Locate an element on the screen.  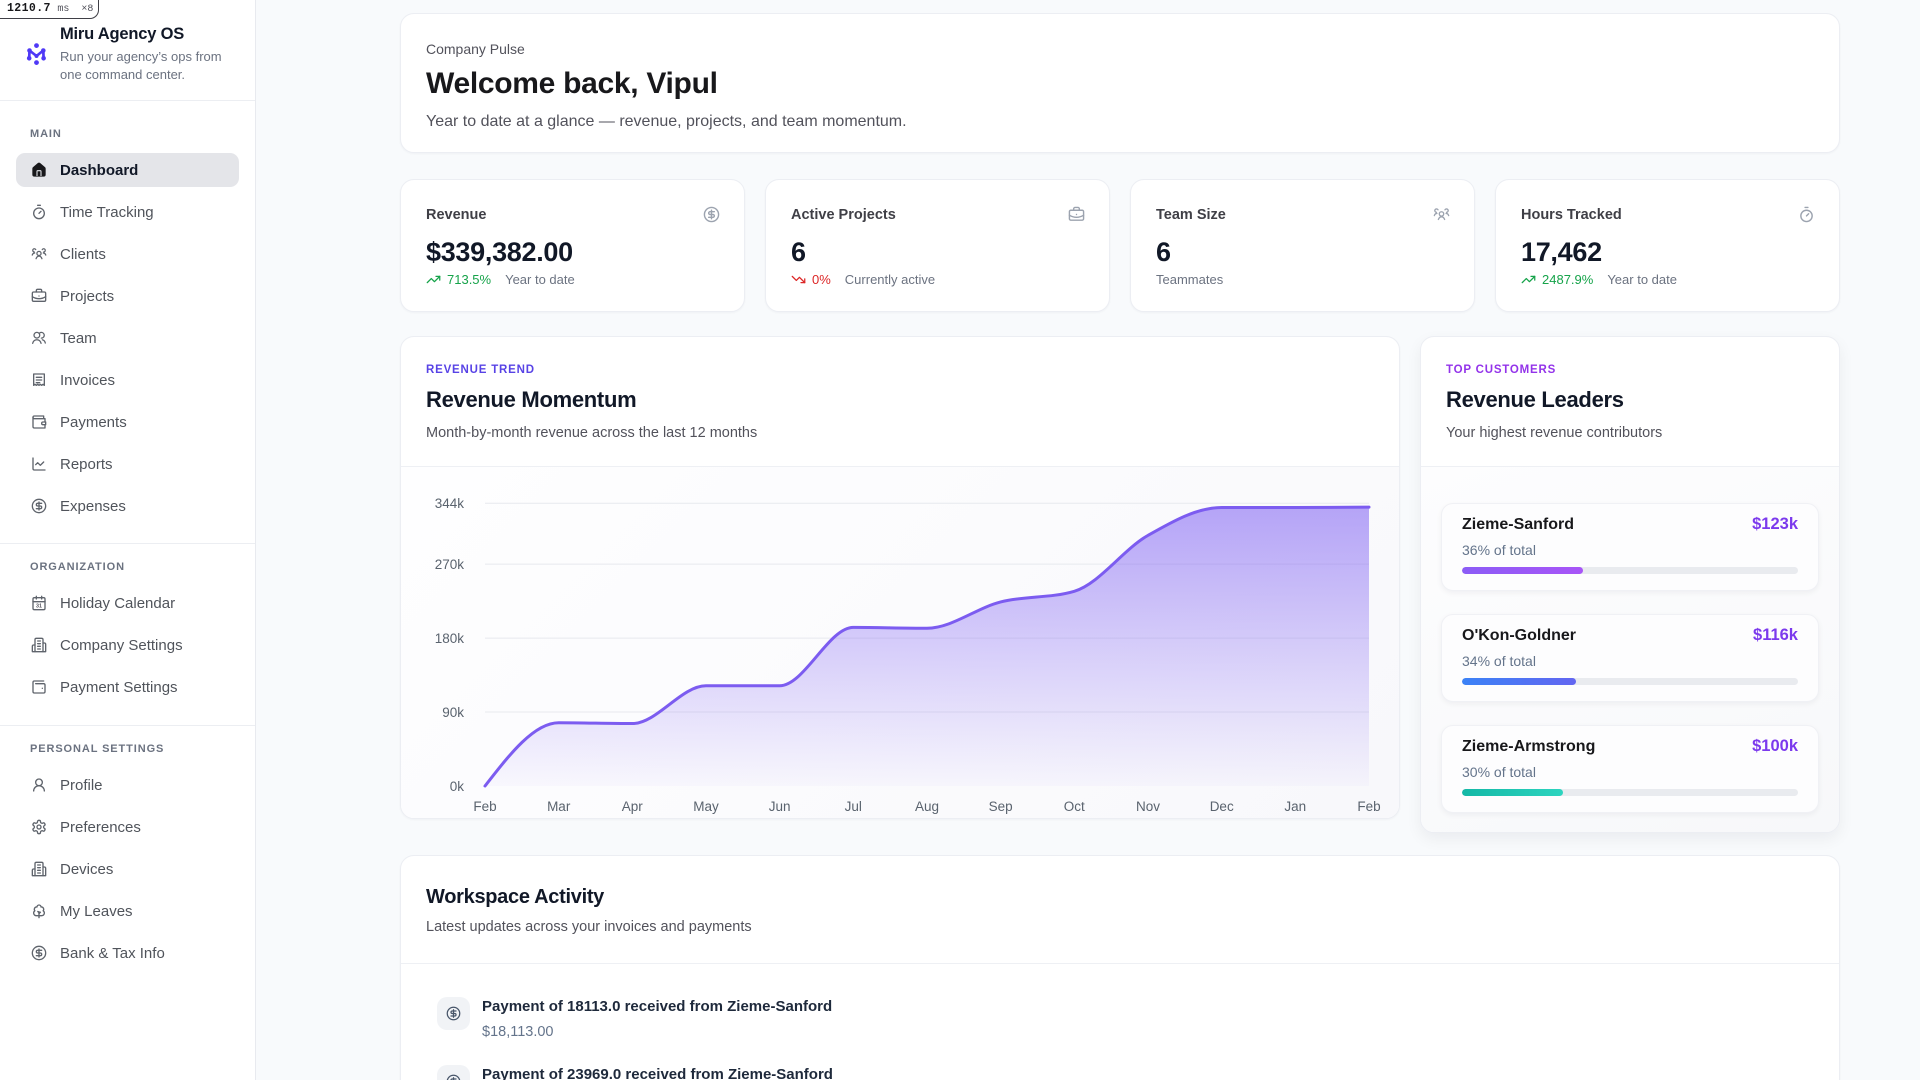
svg-text: 344k is located at coordinates (450, 503).